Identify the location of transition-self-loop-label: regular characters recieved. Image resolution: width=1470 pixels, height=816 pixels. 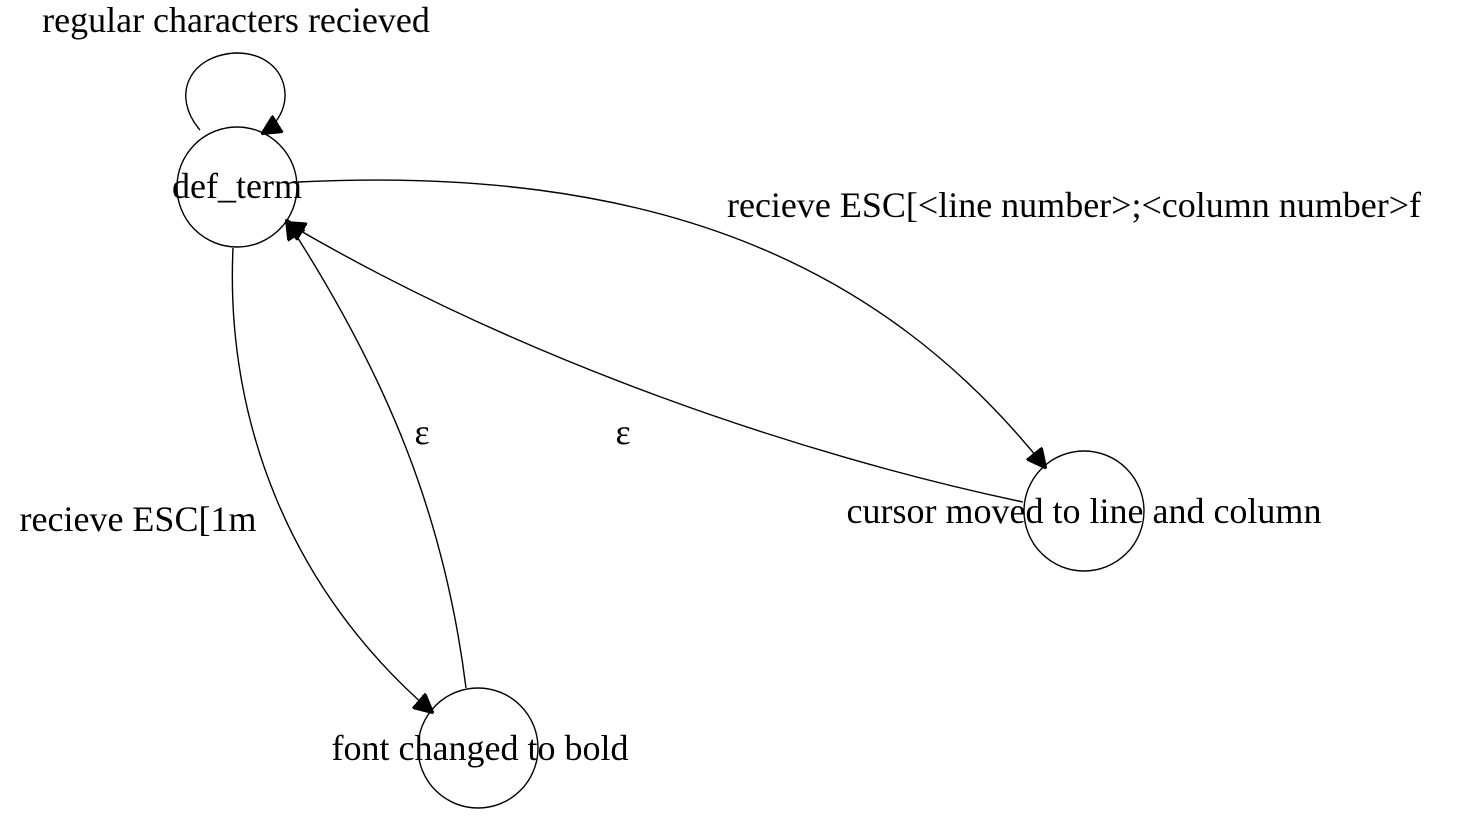
(236, 20).